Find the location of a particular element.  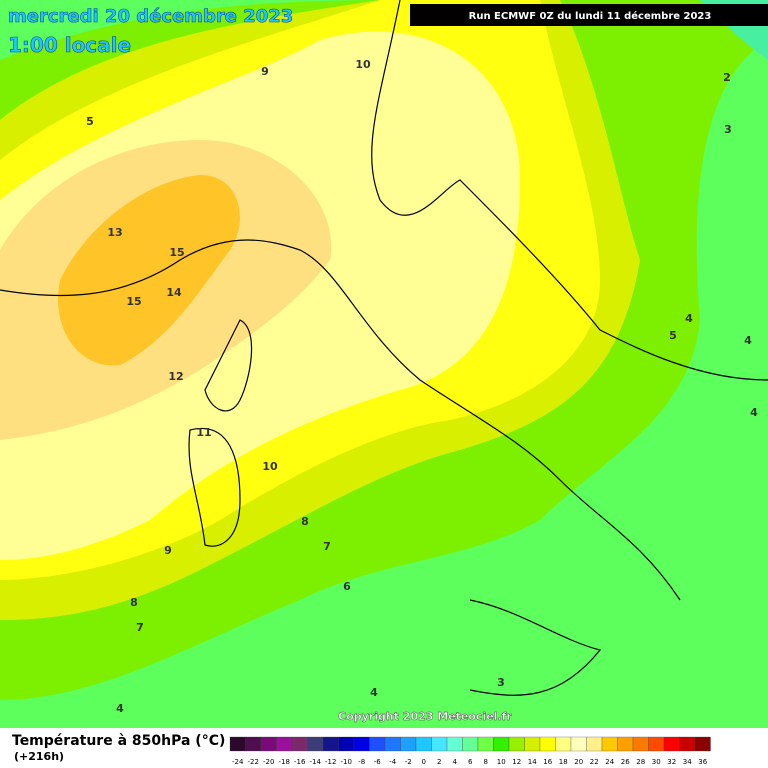

forecast-time: 1:00 locale is located at coordinates (69, 45).